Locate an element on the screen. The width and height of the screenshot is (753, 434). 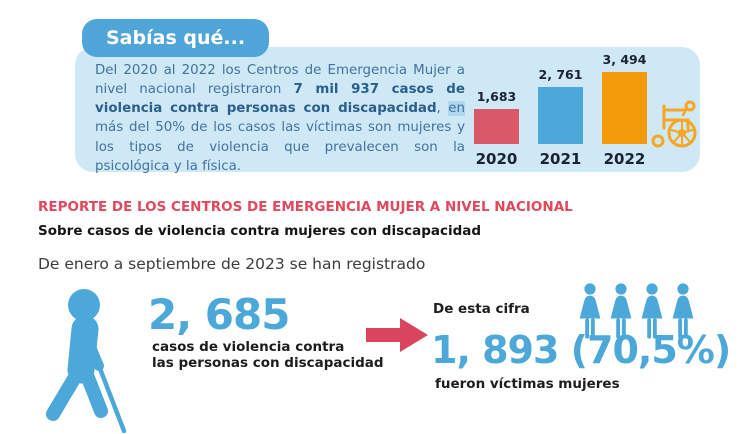
bar-column-2021: 2, 761 2021 is located at coordinates (560, 117).